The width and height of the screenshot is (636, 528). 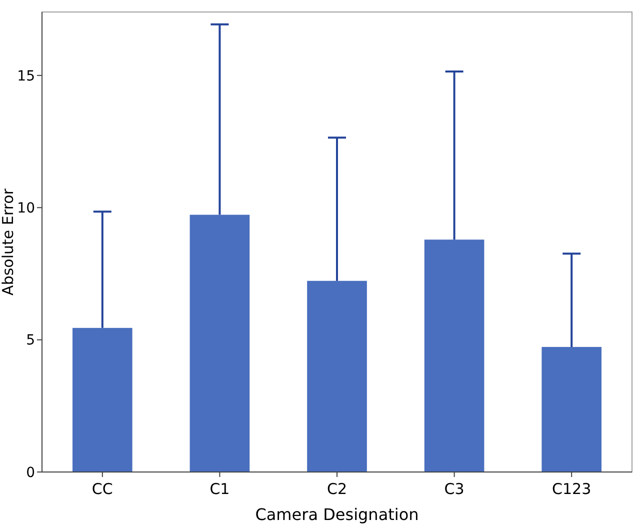 I want to click on x-axis-title: Camera Designation, so click(x=337, y=514).